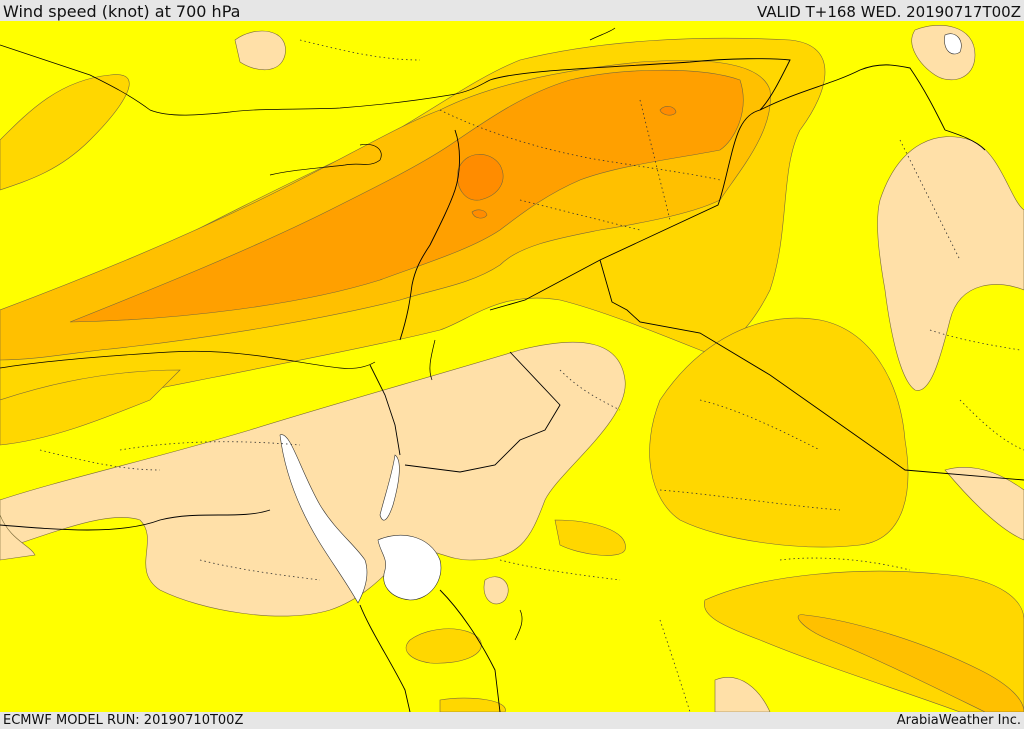 This screenshot has height=729, width=1024. I want to click on model-run-label: ECMWF MODEL RUN: 20190710T00Z, so click(123, 720).